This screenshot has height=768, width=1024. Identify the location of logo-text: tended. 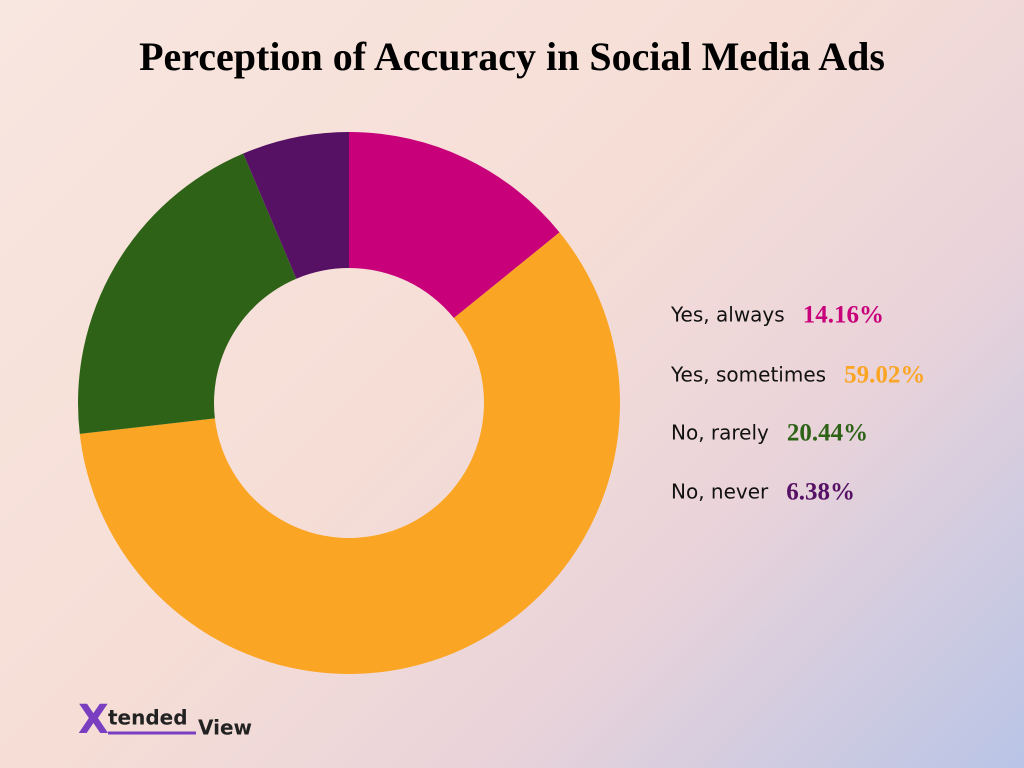
(148, 718).